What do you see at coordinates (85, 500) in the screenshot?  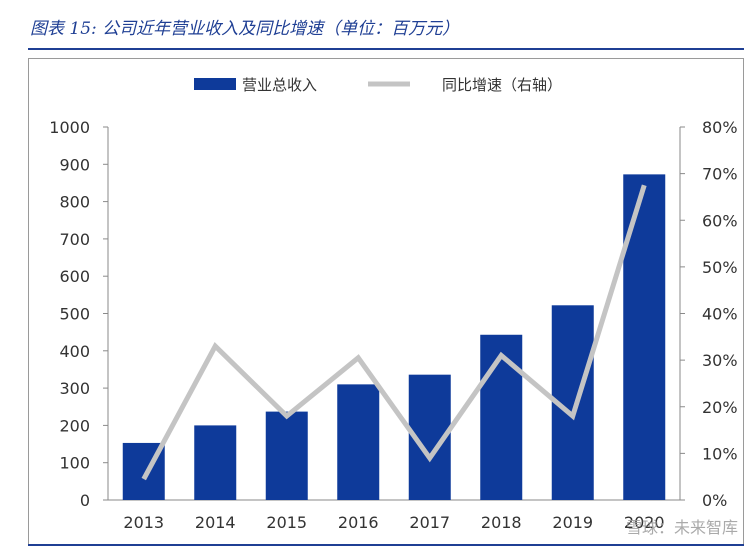 I see `left-tick-label: 0` at bounding box center [85, 500].